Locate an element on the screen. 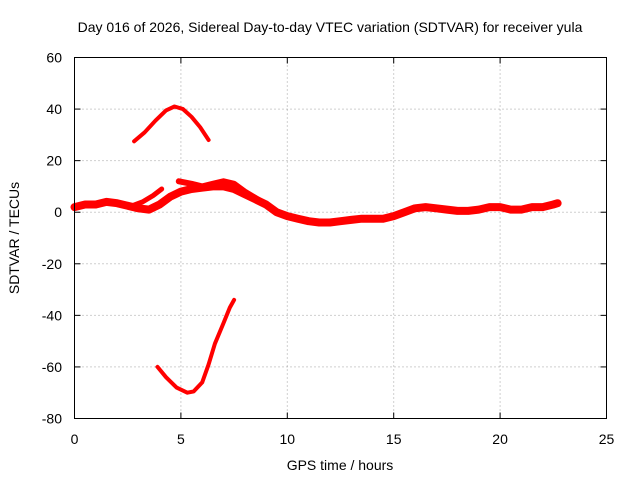  series-branch-up is located at coordinates (147, 197).